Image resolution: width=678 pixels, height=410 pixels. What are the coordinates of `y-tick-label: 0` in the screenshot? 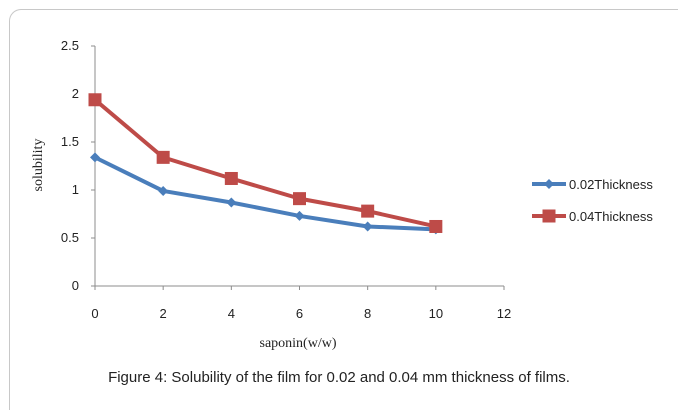 It's located at (75, 285).